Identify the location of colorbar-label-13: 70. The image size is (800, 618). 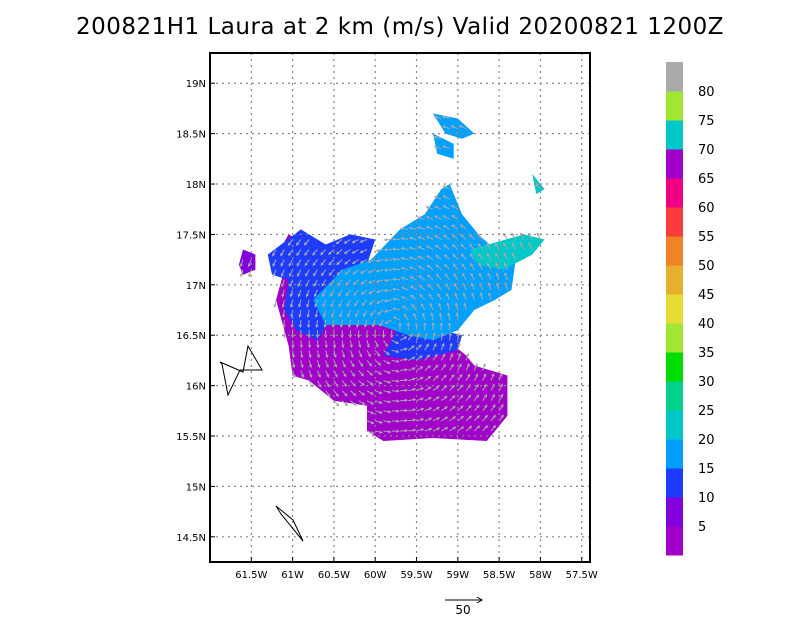
(706, 150).